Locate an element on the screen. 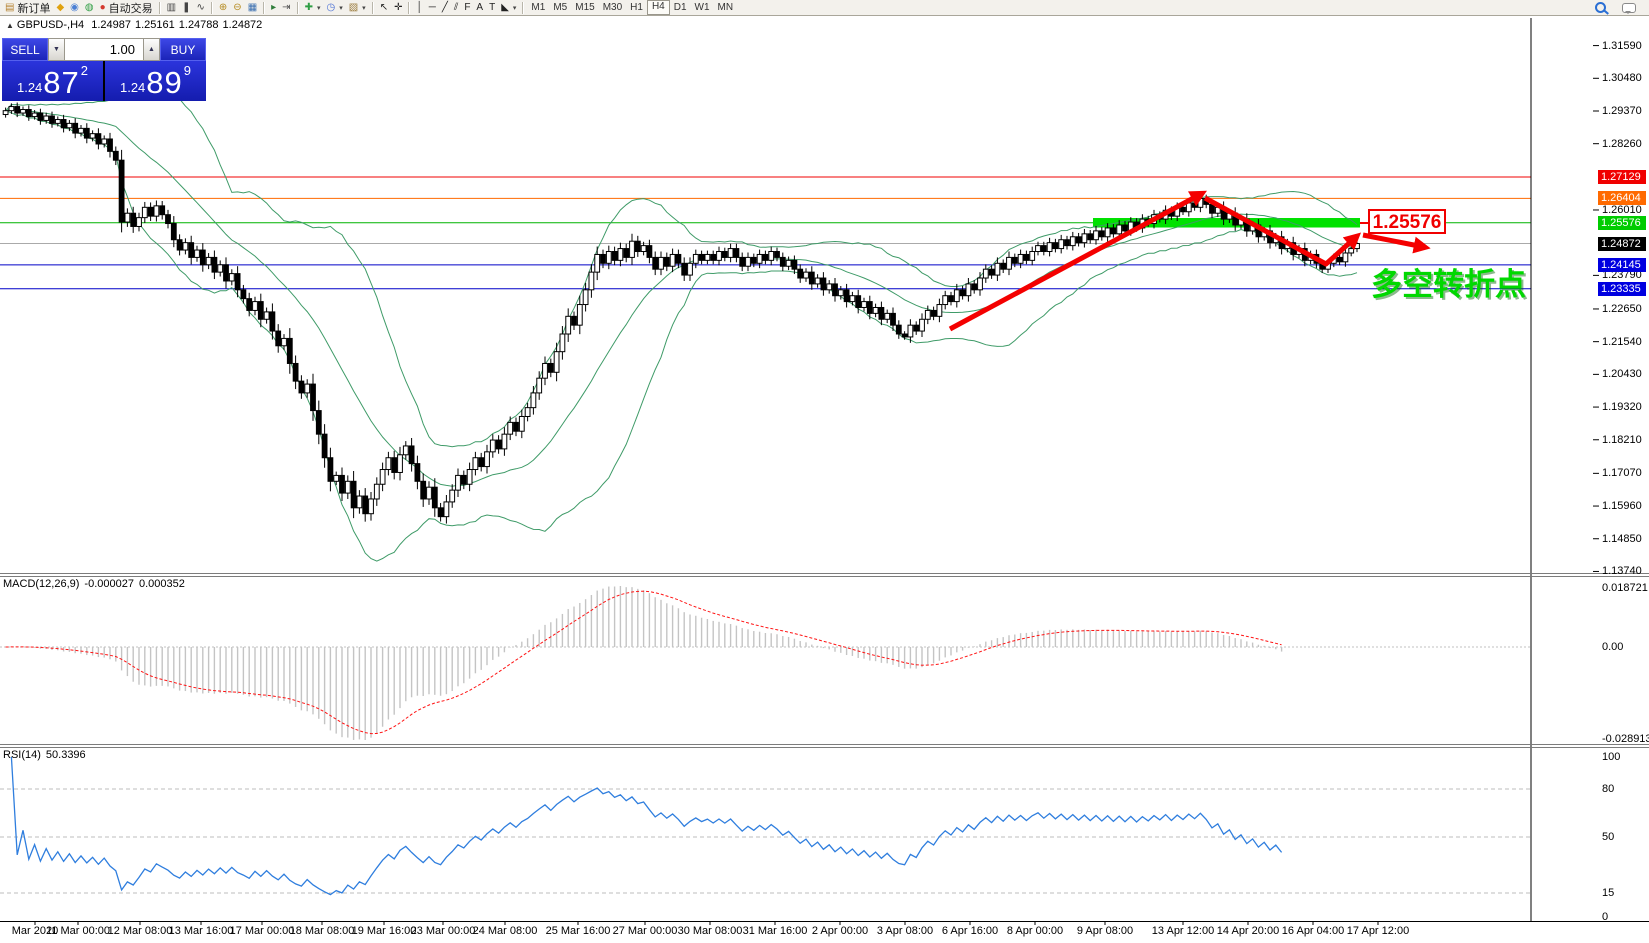  buy-price-prefix: 1.24 is located at coordinates (132, 87).